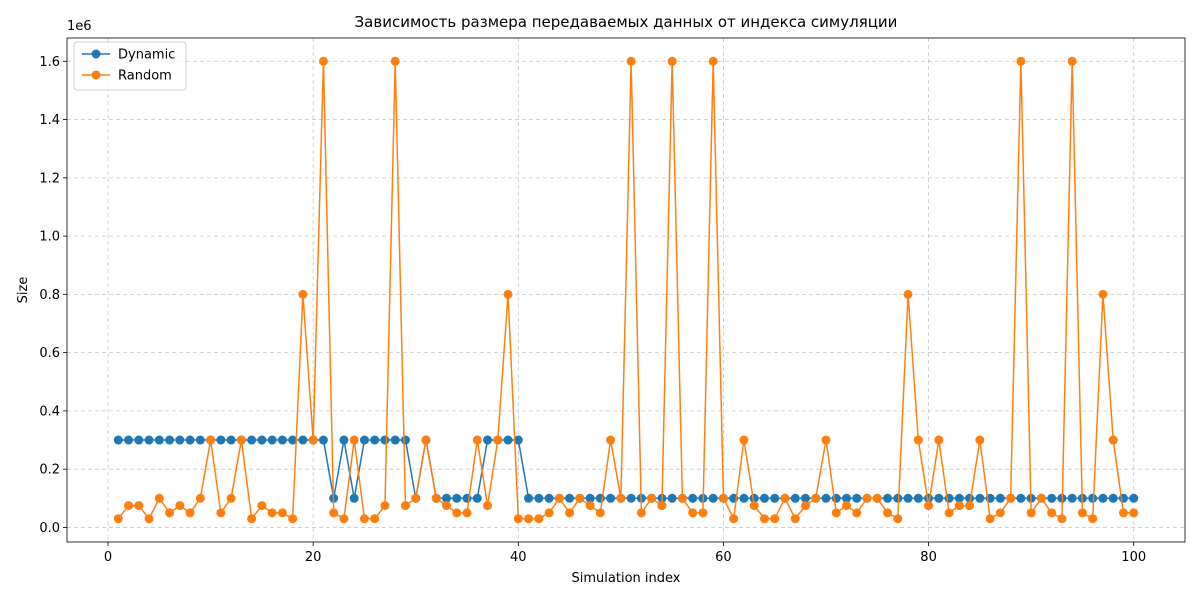  I want to click on x-tick-label: 60, so click(723, 557).